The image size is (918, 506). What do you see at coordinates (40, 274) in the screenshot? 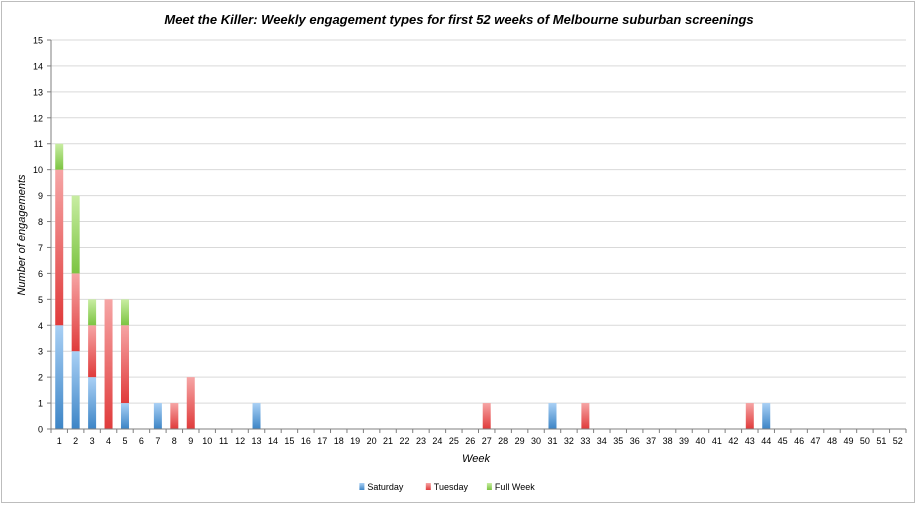
I see `y-tick-label: 6` at bounding box center [40, 274].